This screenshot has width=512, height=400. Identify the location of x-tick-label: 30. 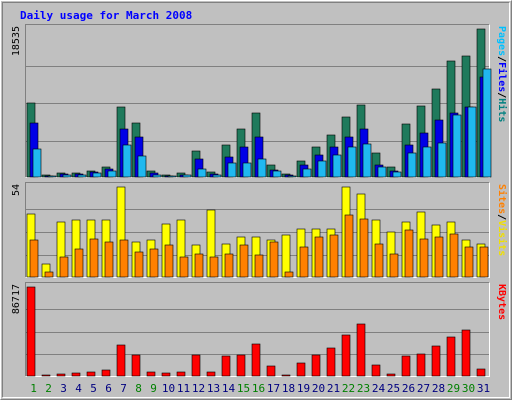
(468, 388).